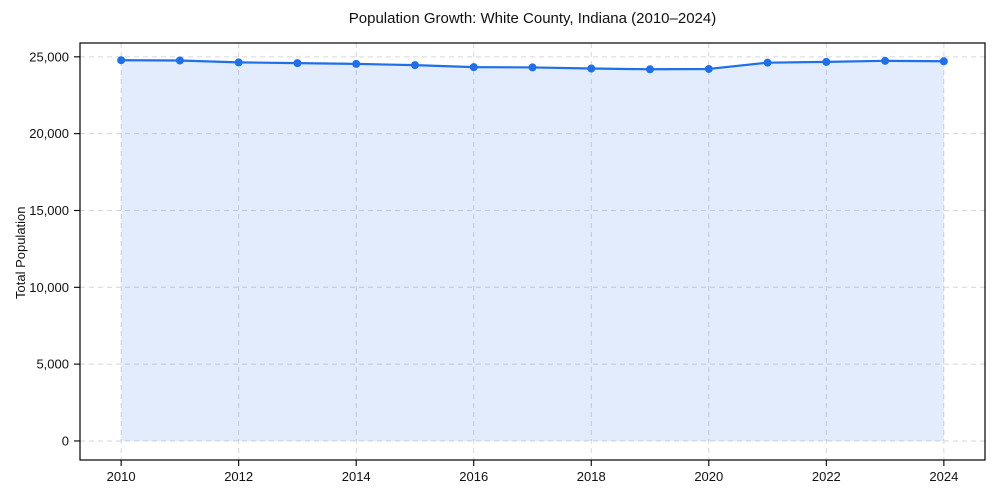 Image resolution: width=1000 pixels, height=500 pixels. I want to click on y-tick-label: 15,000, so click(49, 210).